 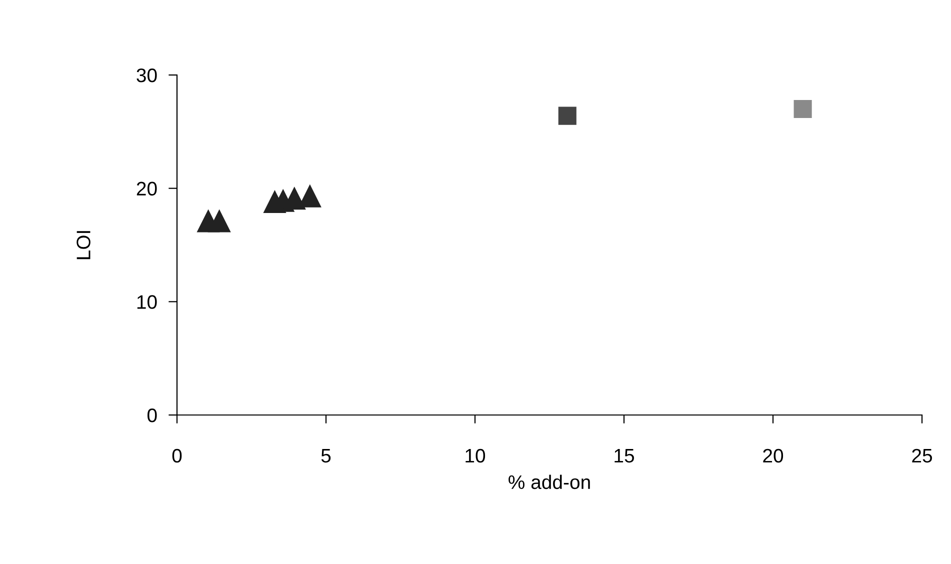 What do you see at coordinates (83, 245) in the screenshot?
I see `y-axis-title: LOI` at bounding box center [83, 245].